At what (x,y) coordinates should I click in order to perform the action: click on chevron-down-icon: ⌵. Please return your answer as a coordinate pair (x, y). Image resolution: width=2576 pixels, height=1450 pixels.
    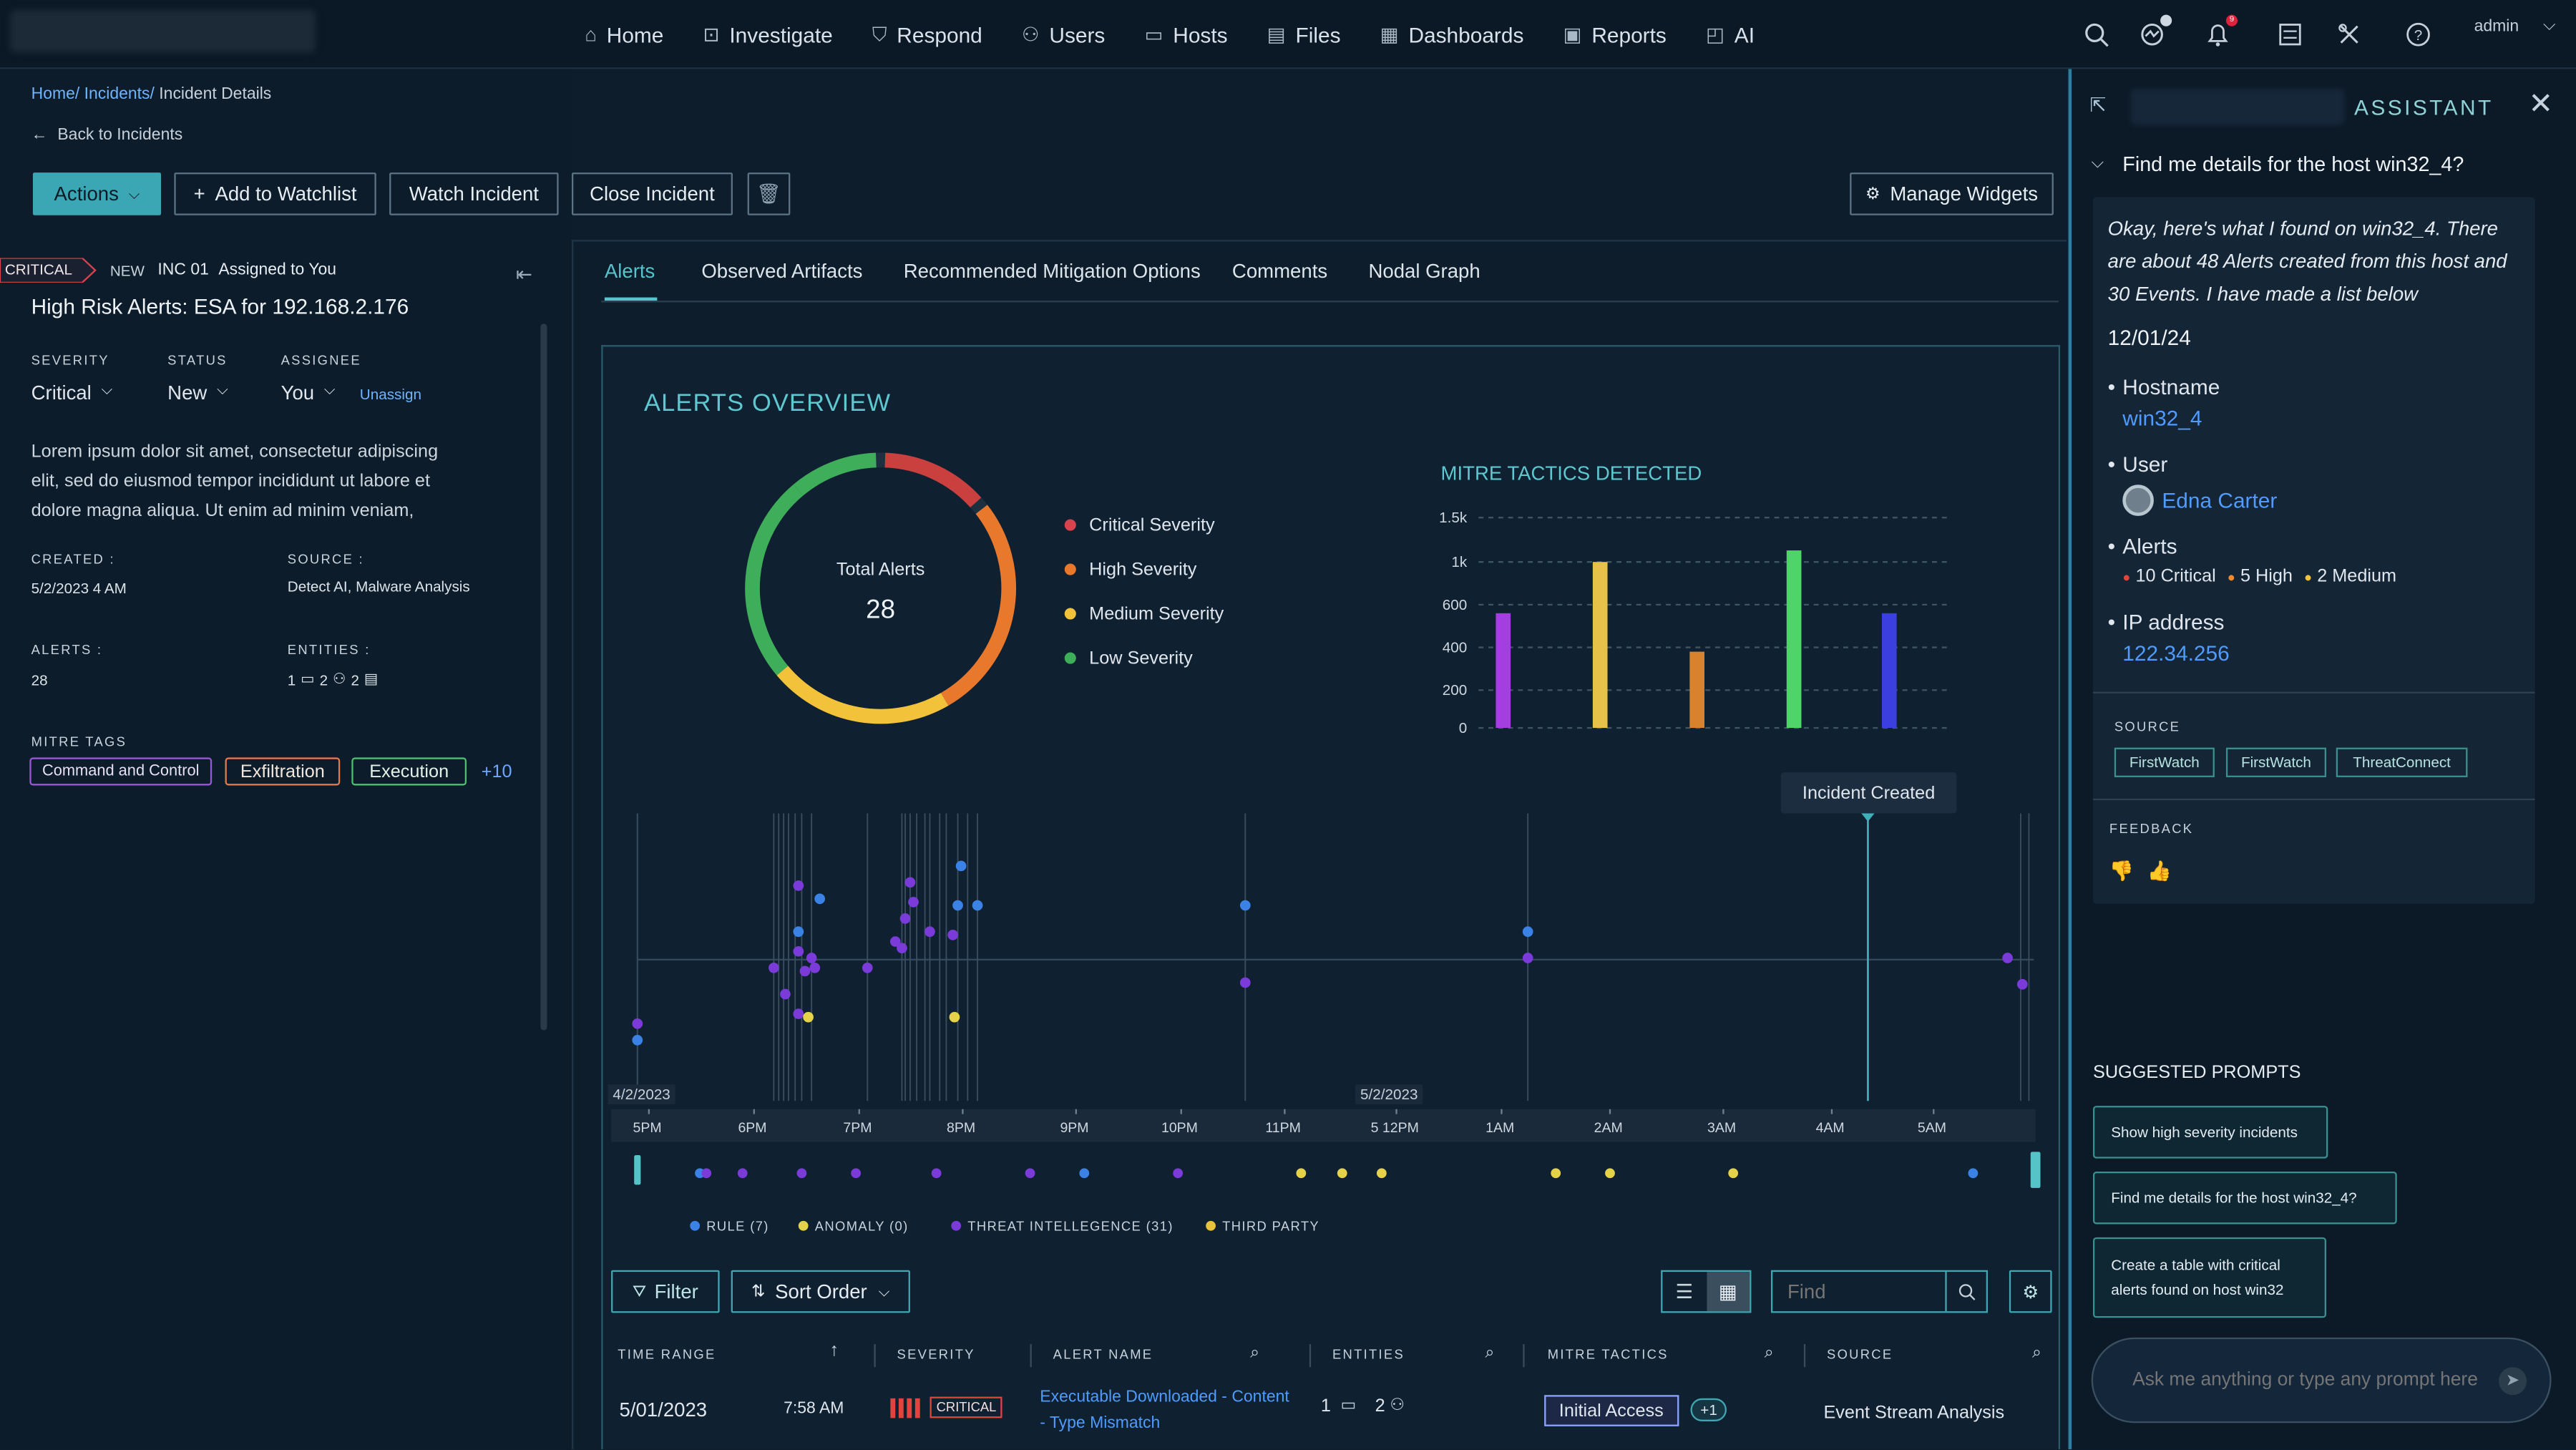
    Looking at the image, I should click on (2549, 25).